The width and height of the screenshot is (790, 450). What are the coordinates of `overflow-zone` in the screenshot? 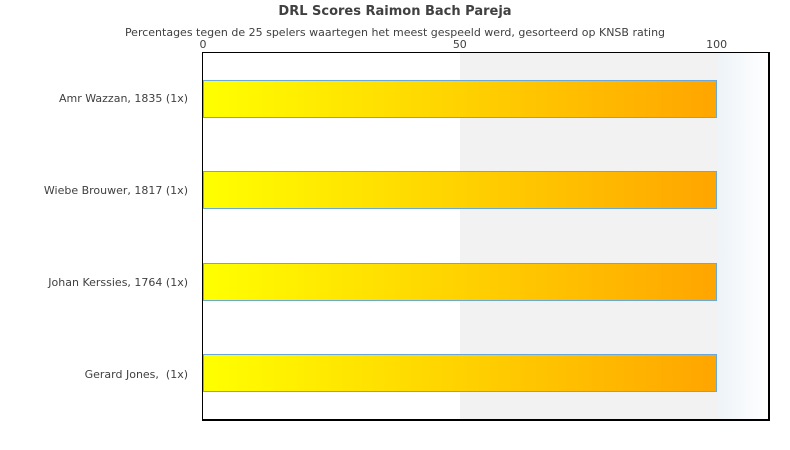 It's located at (742, 236).